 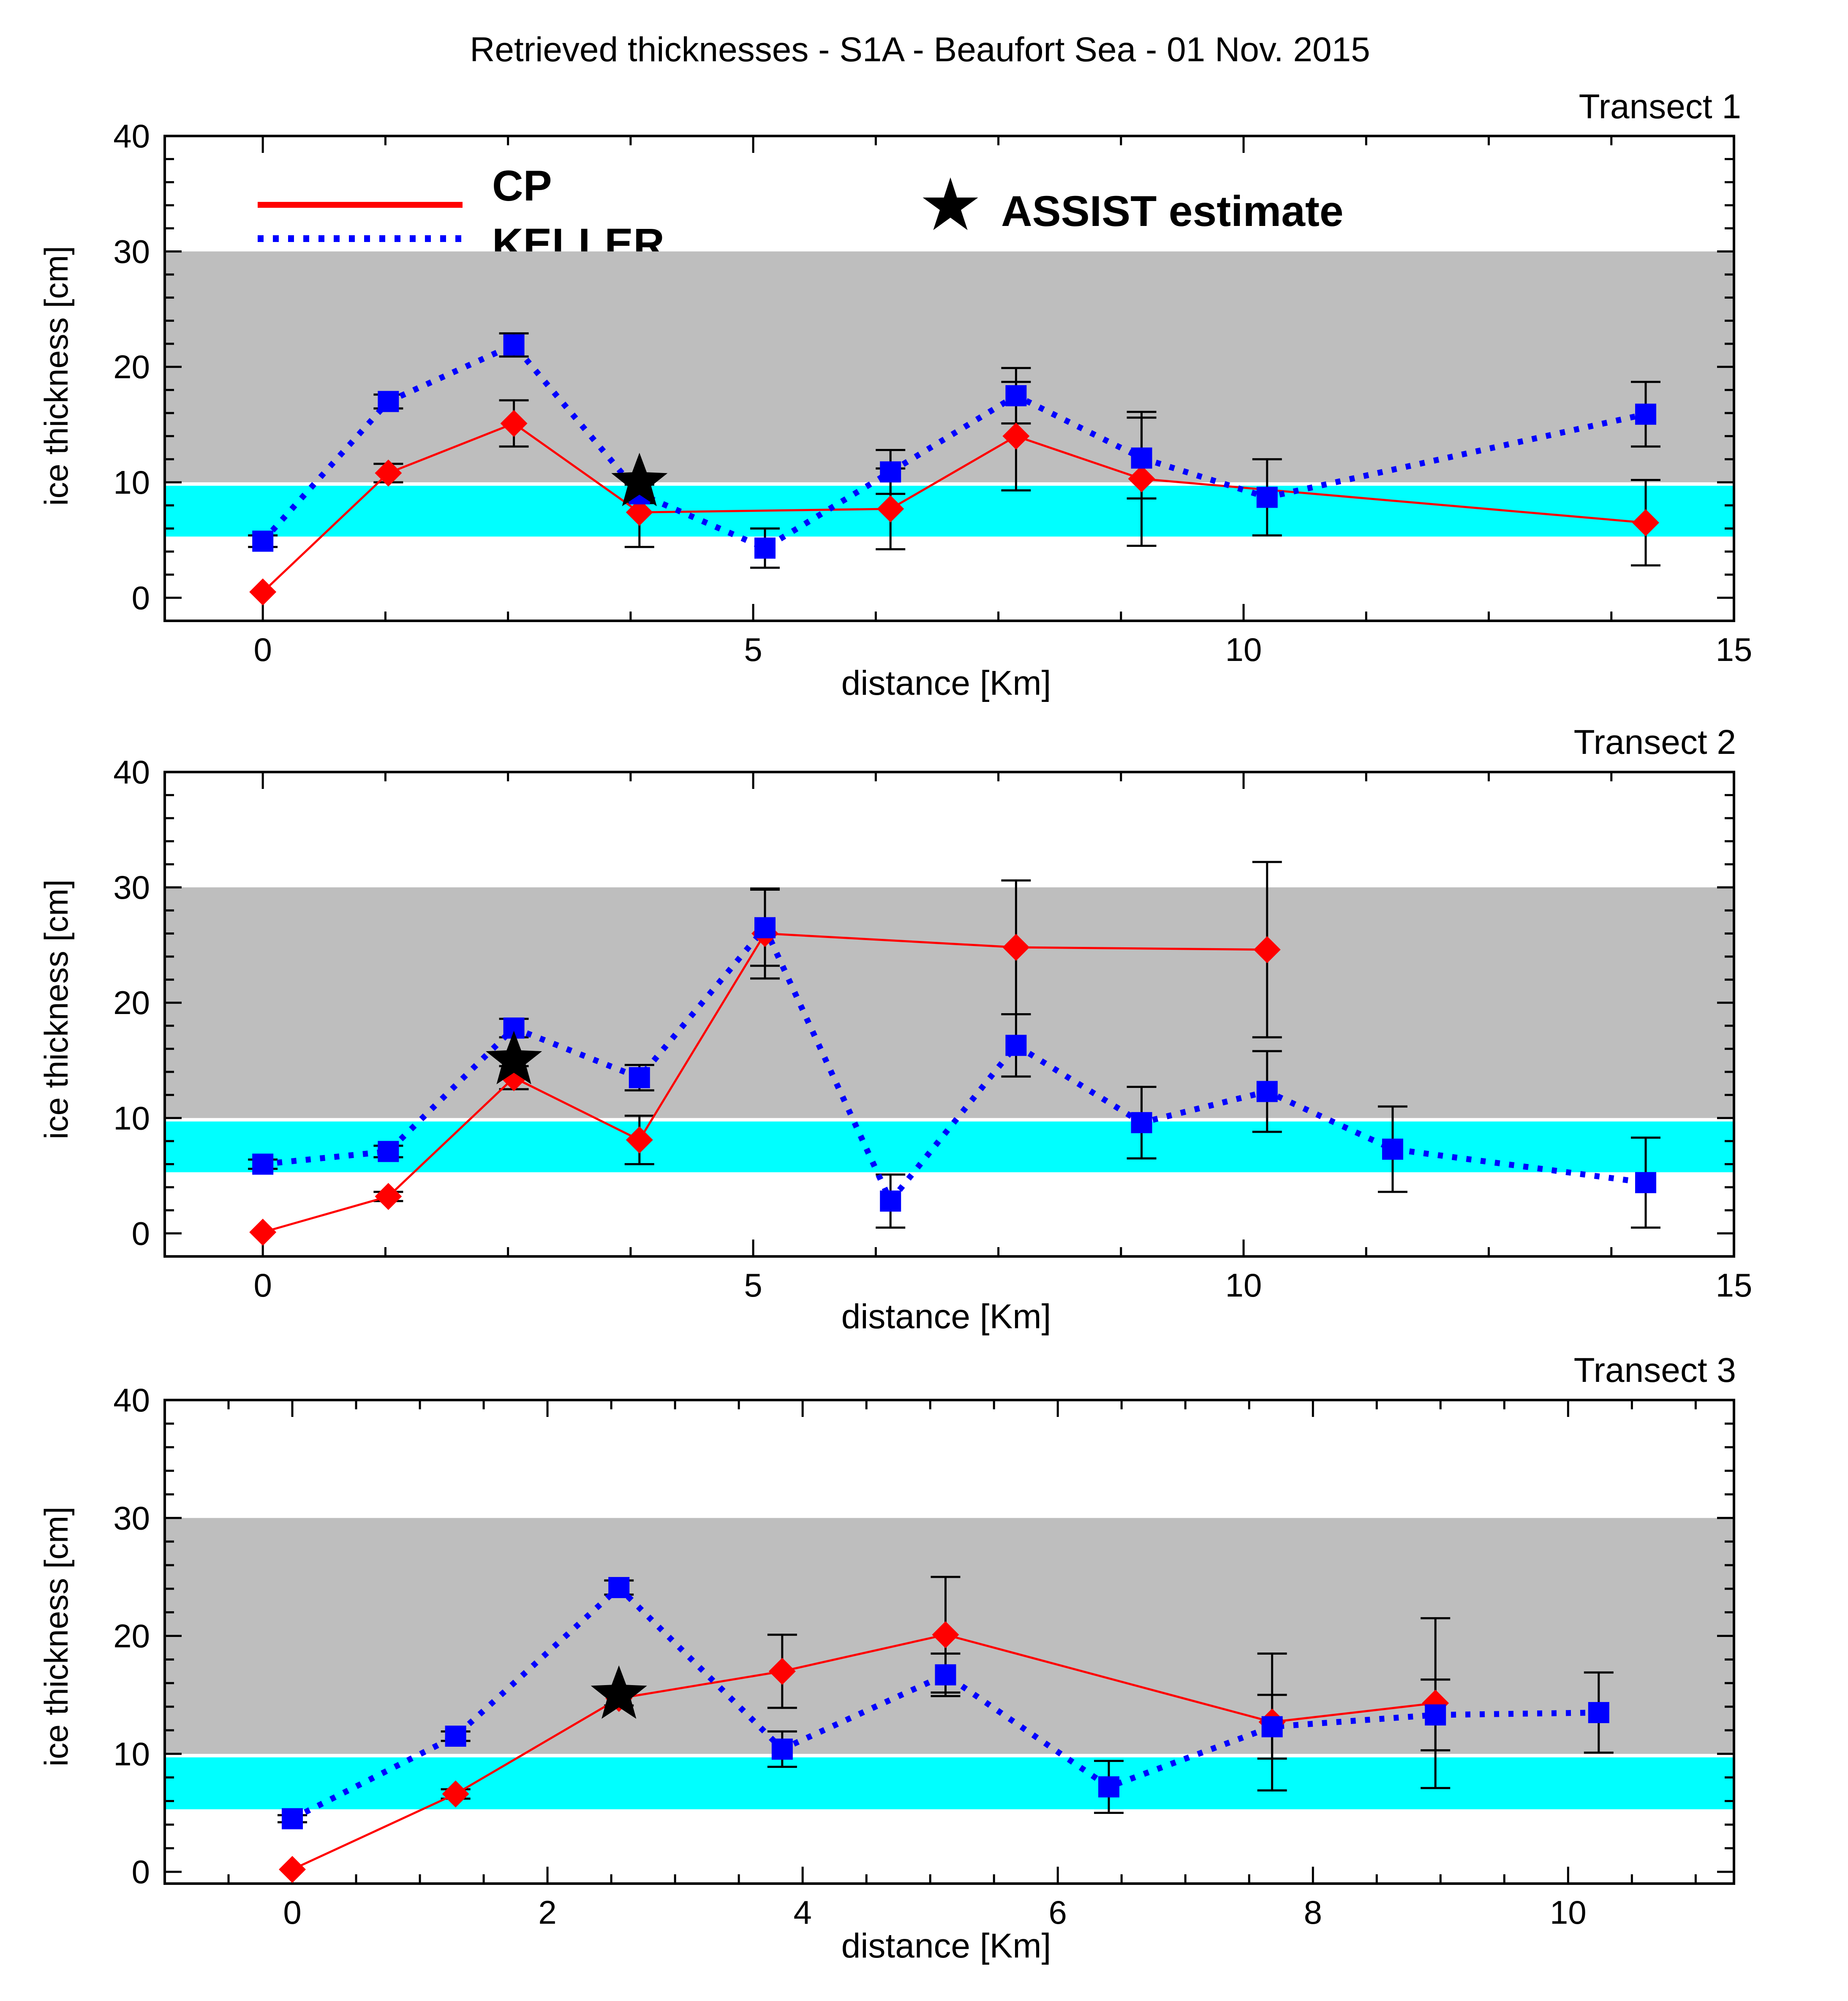 I want to click on panel-3-ytick-label: 0, so click(x=141, y=1871).